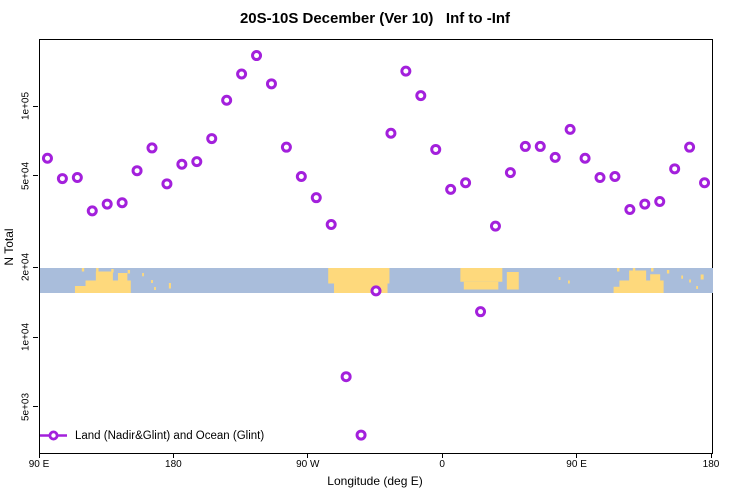 Image resolution: width=750 pixels, height=500 pixels. What do you see at coordinates (512, 281) in the screenshot?
I see `land-patch-madagascar` at bounding box center [512, 281].